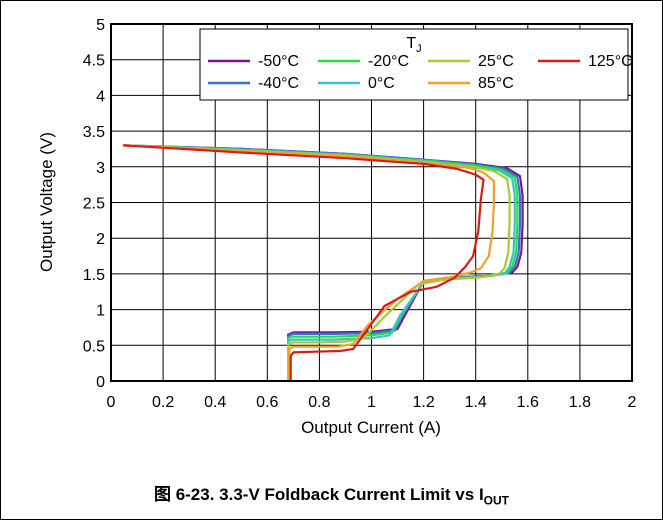  What do you see at coordinates (371, 427) in the screenshot?
I see `x-axis-label: Output Current (A)` at bounding box center [371, 427].